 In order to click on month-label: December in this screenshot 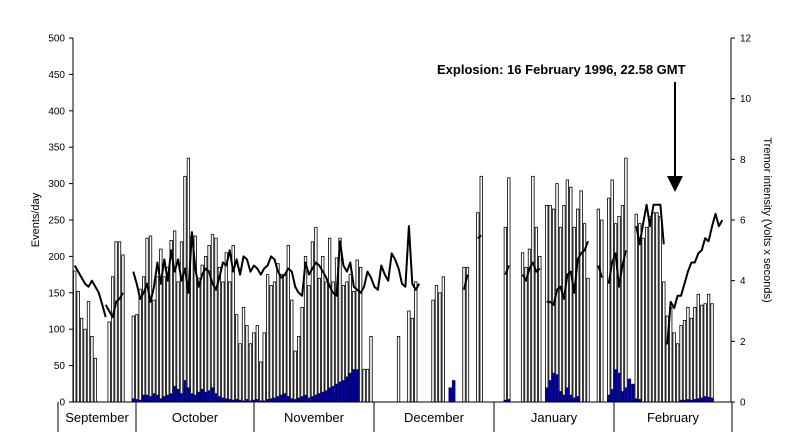, I will do `click(434, 417)`.